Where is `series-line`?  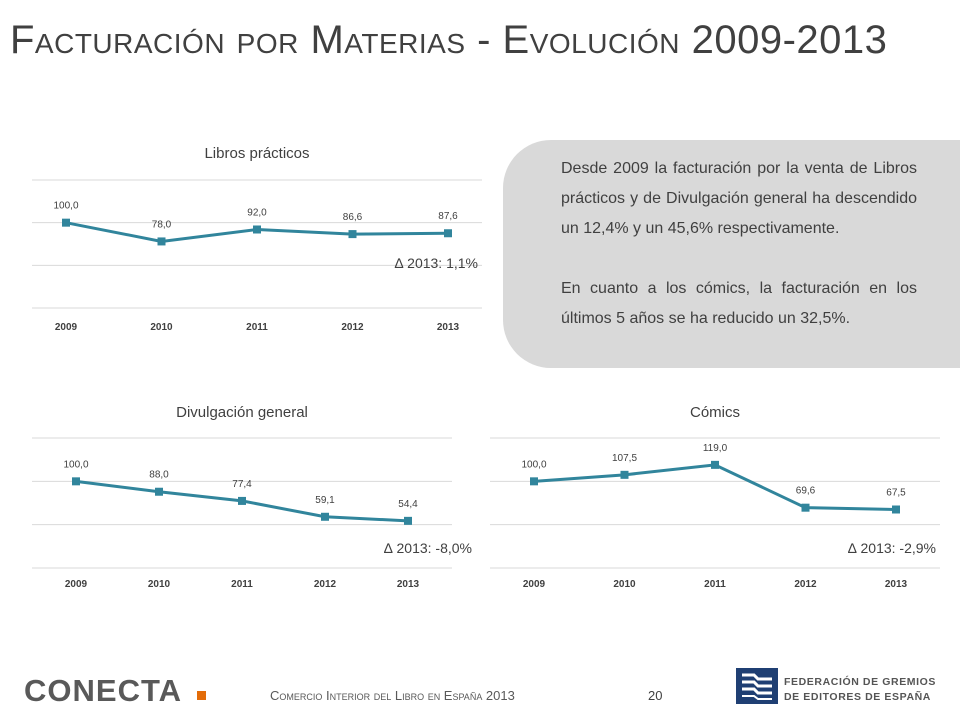
series-line is located at coordinates (715, 487).